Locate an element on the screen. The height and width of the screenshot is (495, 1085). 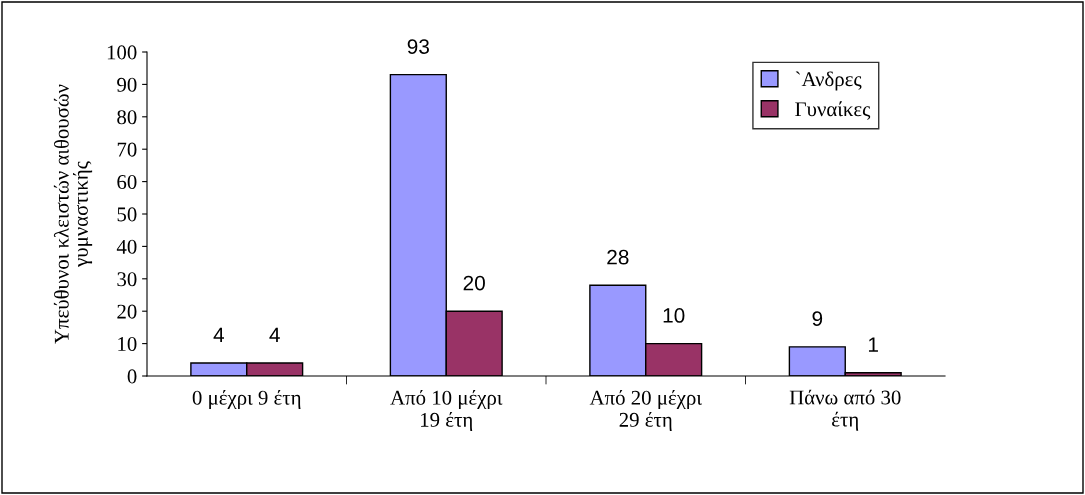
data-label: 93 is located at coordinates (418, 46).